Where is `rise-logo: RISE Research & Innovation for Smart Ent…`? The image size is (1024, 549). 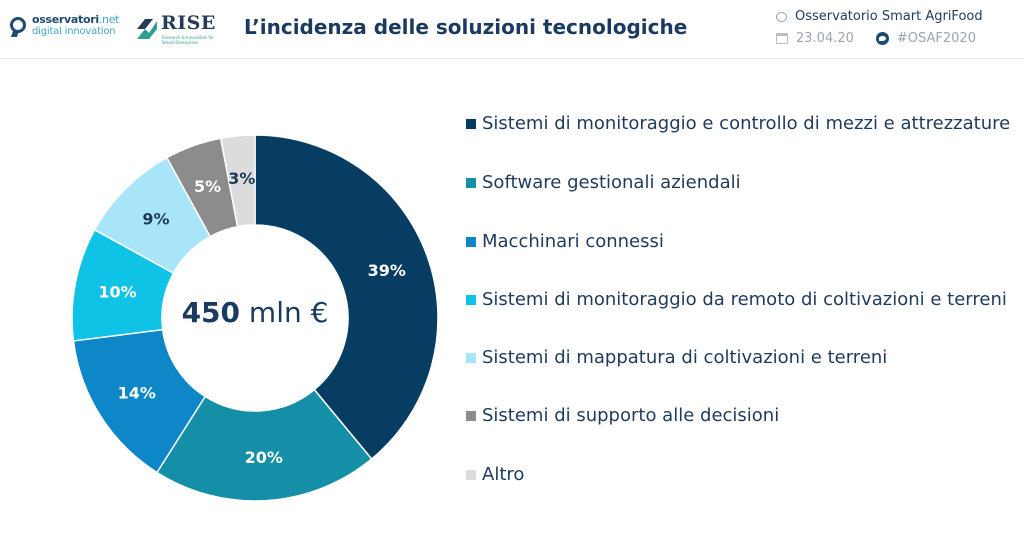
rise-logo: RISE Research & Innovation for Smart Ent… is located at coordinates (175, 29).